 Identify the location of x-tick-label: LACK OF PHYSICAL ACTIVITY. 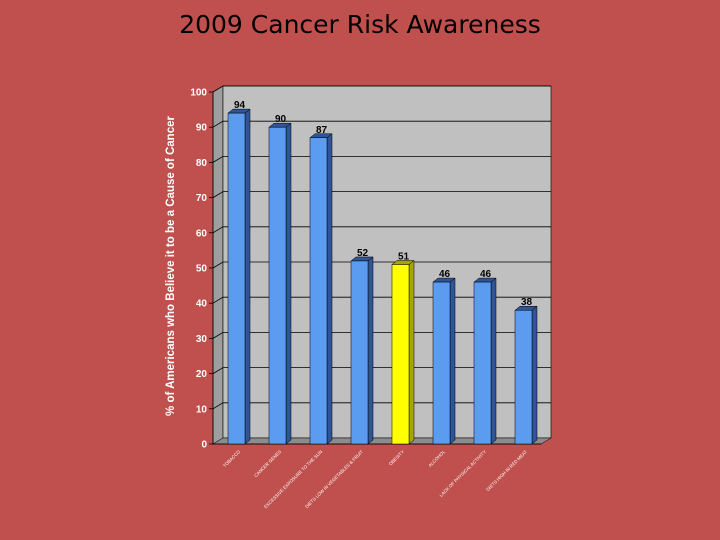
(463, 473).